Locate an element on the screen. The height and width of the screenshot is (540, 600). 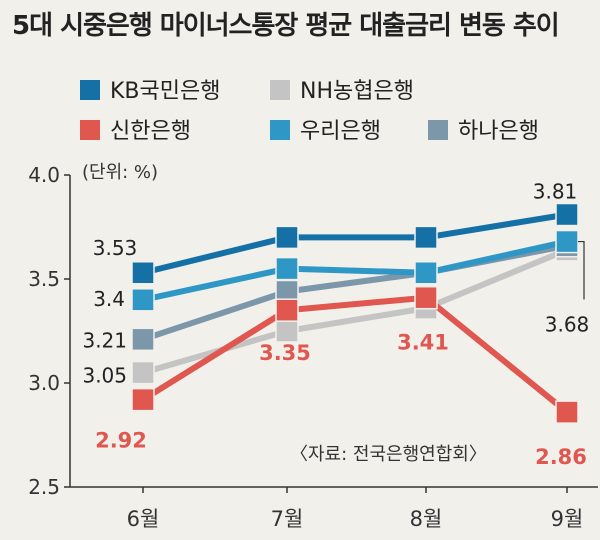
y-tick-label: 4.0 is located at coordinates (44, 175).